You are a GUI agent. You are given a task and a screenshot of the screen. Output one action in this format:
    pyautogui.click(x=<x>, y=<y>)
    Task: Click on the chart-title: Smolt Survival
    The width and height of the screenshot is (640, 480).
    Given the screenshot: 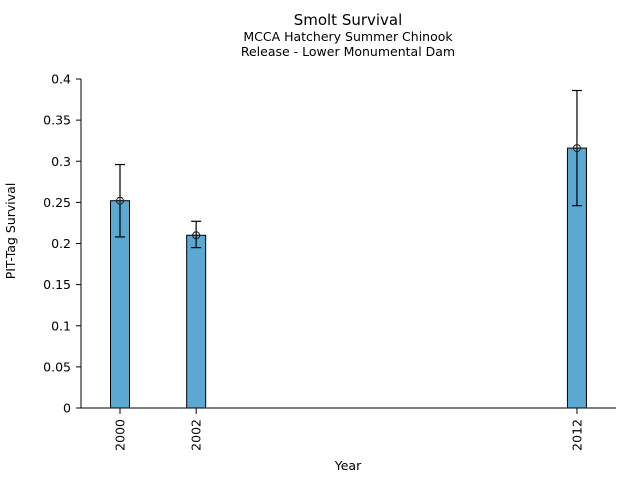 What is the action you would take?
    pyautogui.click(x=348, y=20)
    